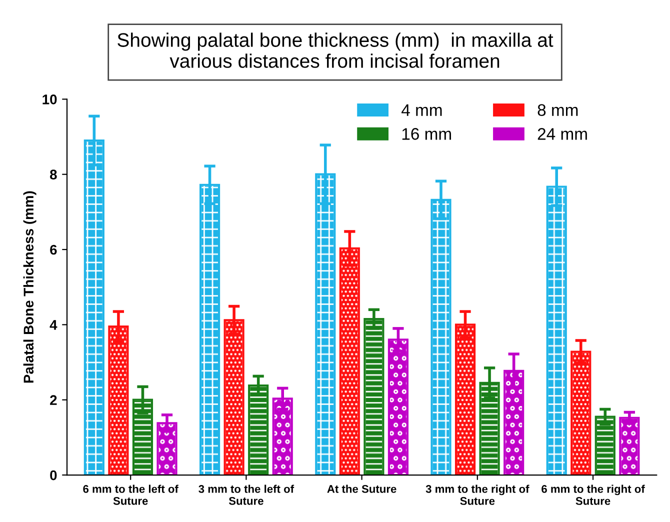 The image size is (670, 522). What do you see at coordinates (53, 175) in the screenshot?
I see `y-tick-label: 8` at bounding box center [53, 175].